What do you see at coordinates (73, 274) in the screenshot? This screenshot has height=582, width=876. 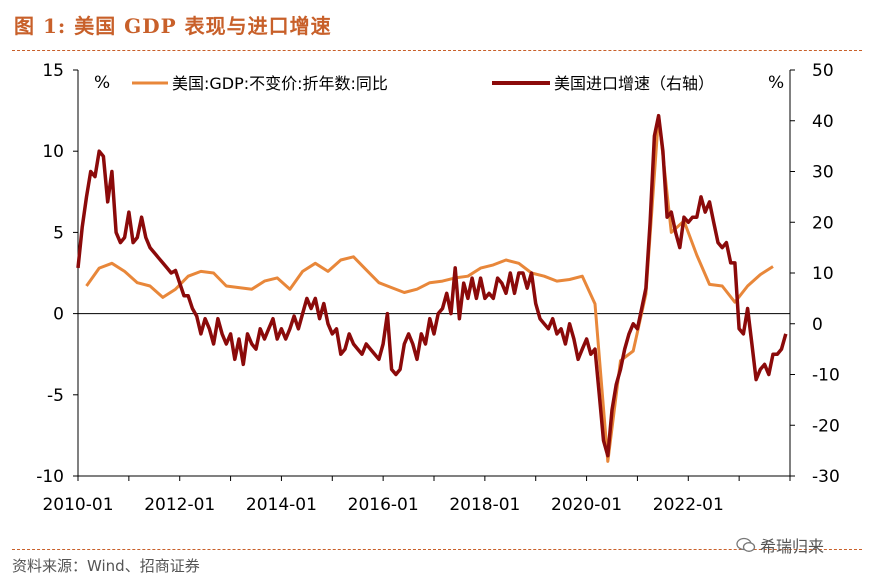 I see `left-y-axis: 15 10 5 0 -5 -10%` at bounding box center [73, 274].